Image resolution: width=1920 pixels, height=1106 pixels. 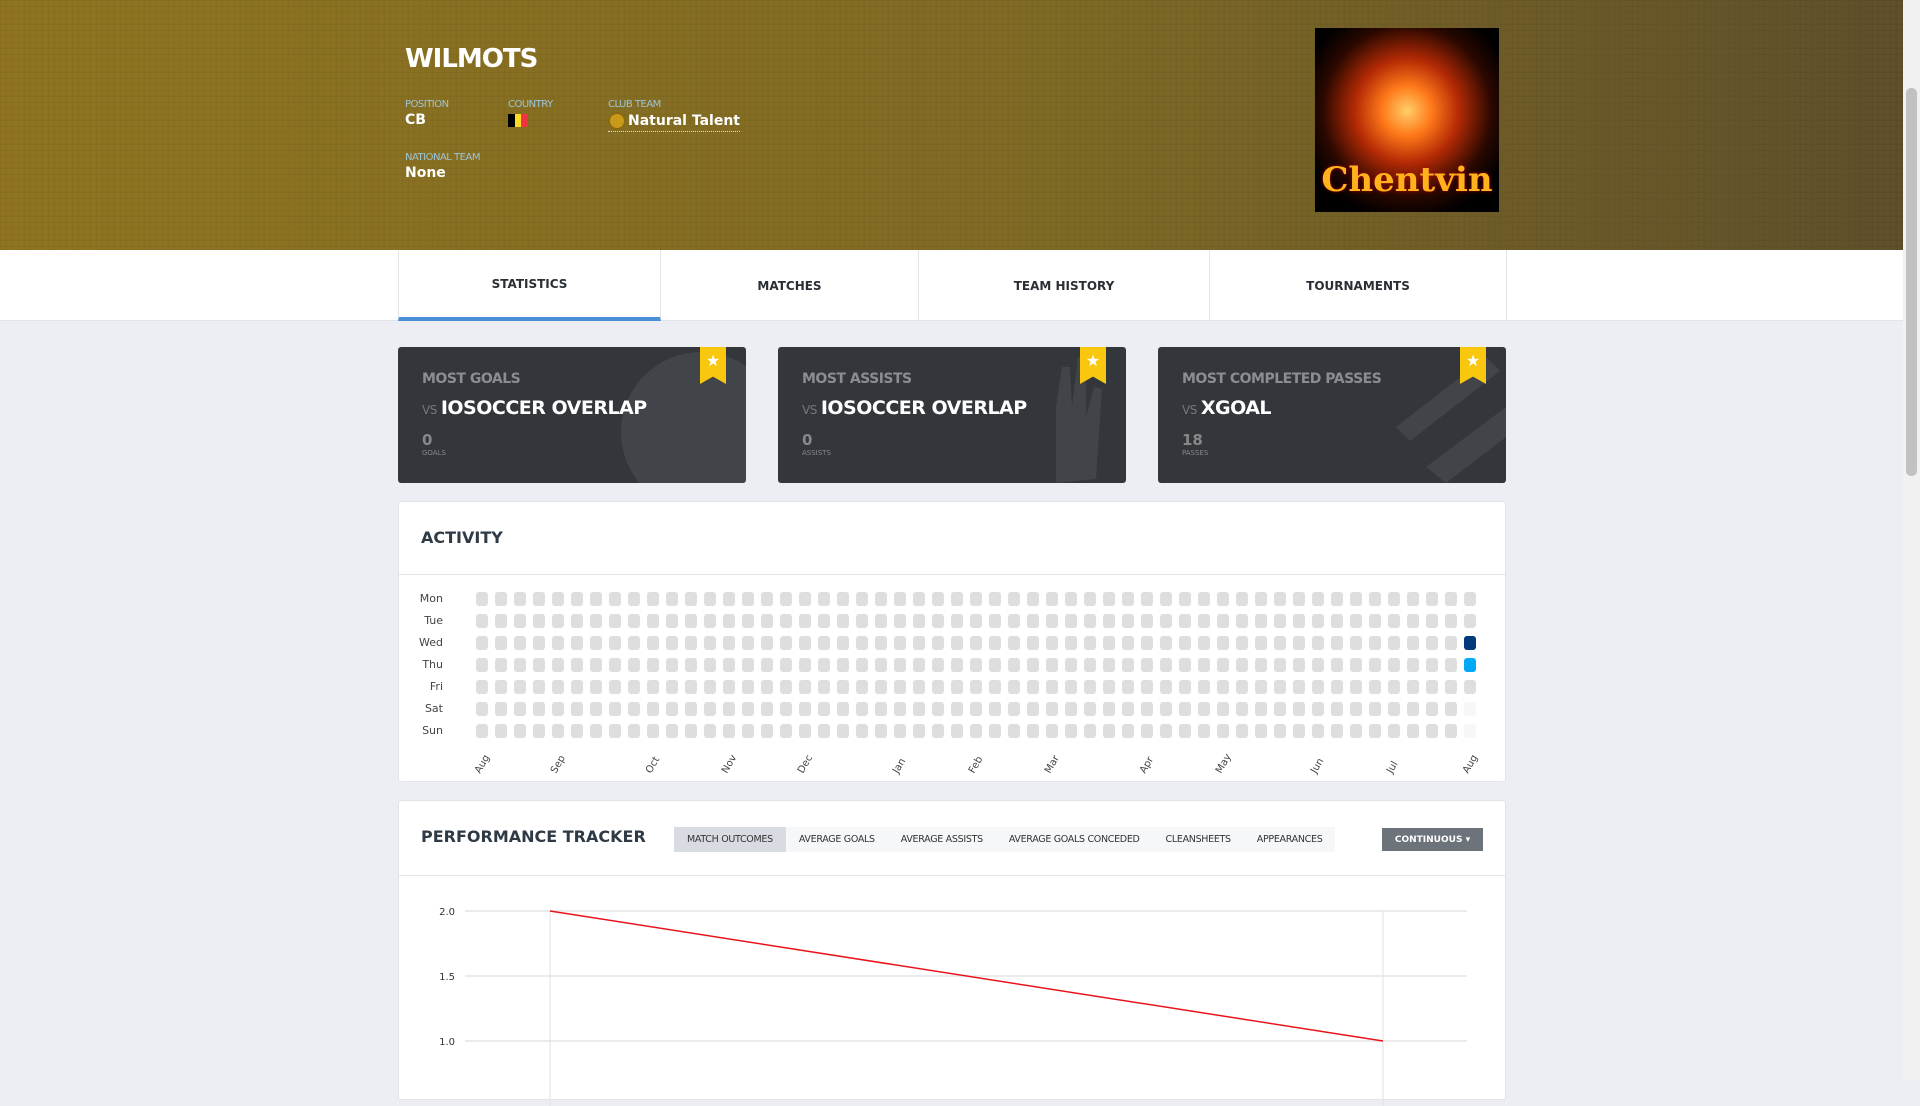 I want to click on tab-team-history: TEAM HISTORY, so click(x=1064, y=285).